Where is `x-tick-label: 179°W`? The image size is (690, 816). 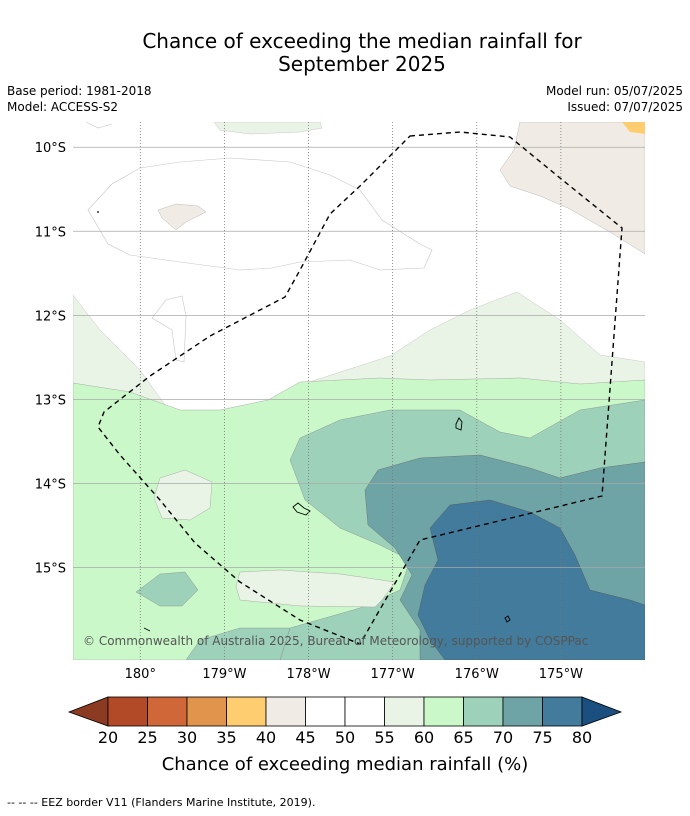
x-tick-label: 179°W is located at coordinates (224, 674).